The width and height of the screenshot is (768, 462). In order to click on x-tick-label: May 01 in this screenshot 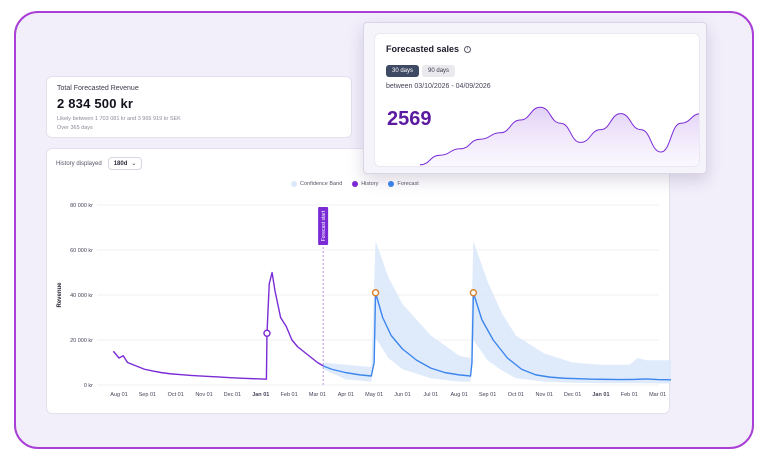, I will do `click(374, 395)`.